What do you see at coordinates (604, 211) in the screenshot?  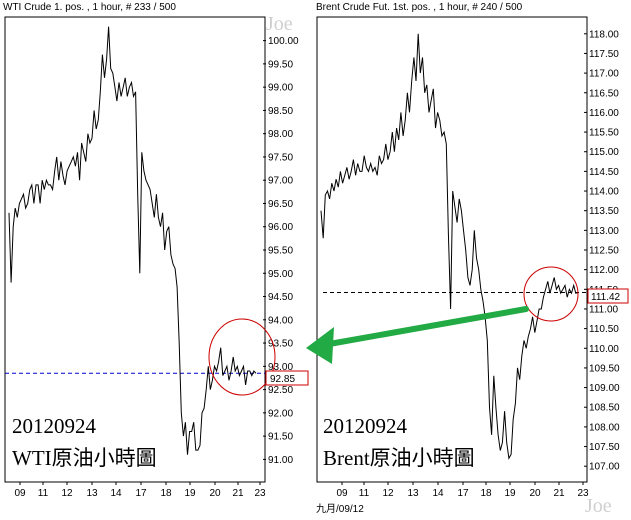 I see `brent-y-tick-label: 113.50` at bounding box center [604, 211].